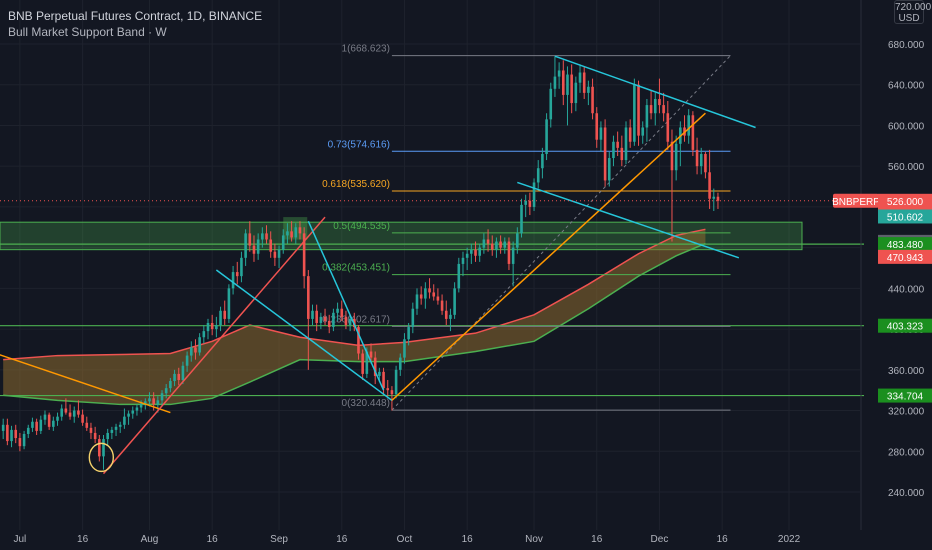 Image resolution: width=932 pixels, height=550 pixels. I want to click on y-tick-label: 560.000, so click(906, 167).